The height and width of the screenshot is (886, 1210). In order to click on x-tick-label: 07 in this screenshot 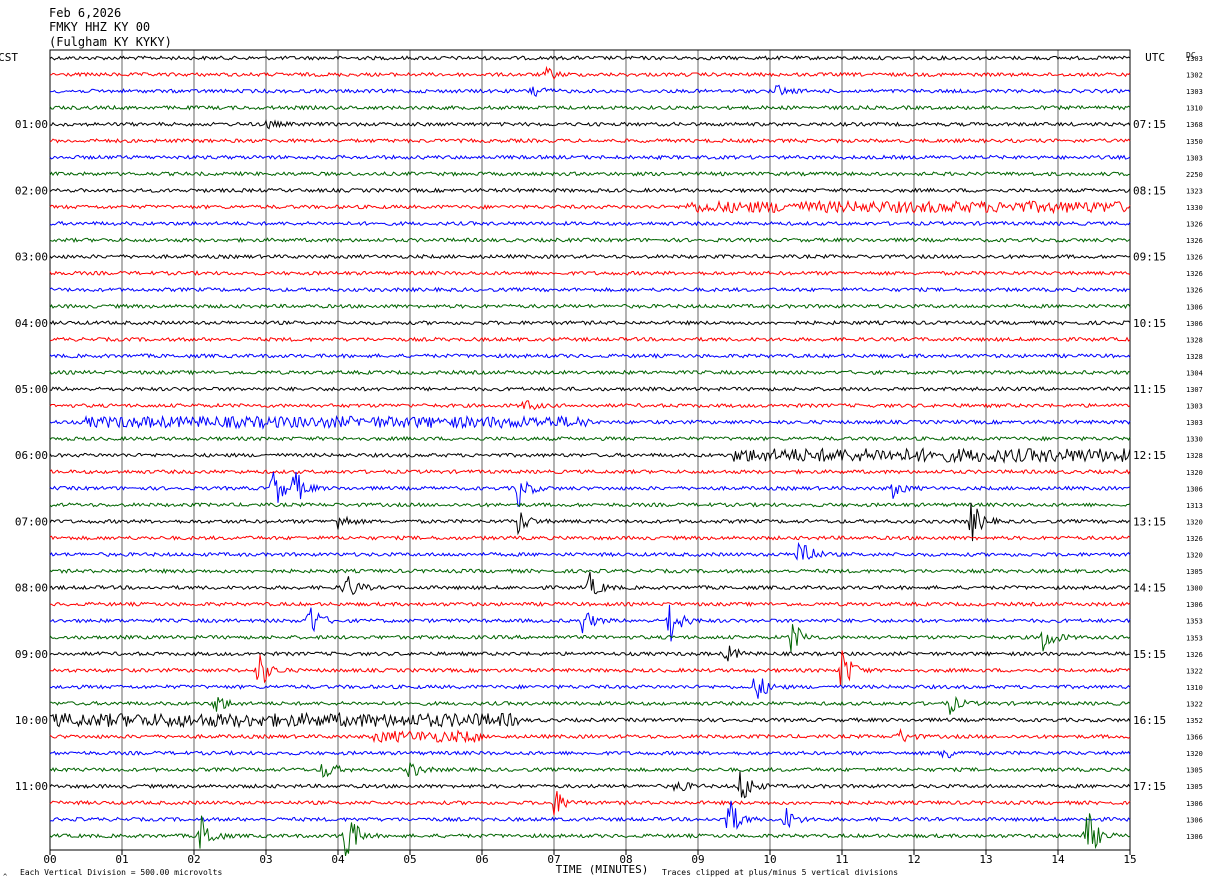, I will do `click(553, 859)`.